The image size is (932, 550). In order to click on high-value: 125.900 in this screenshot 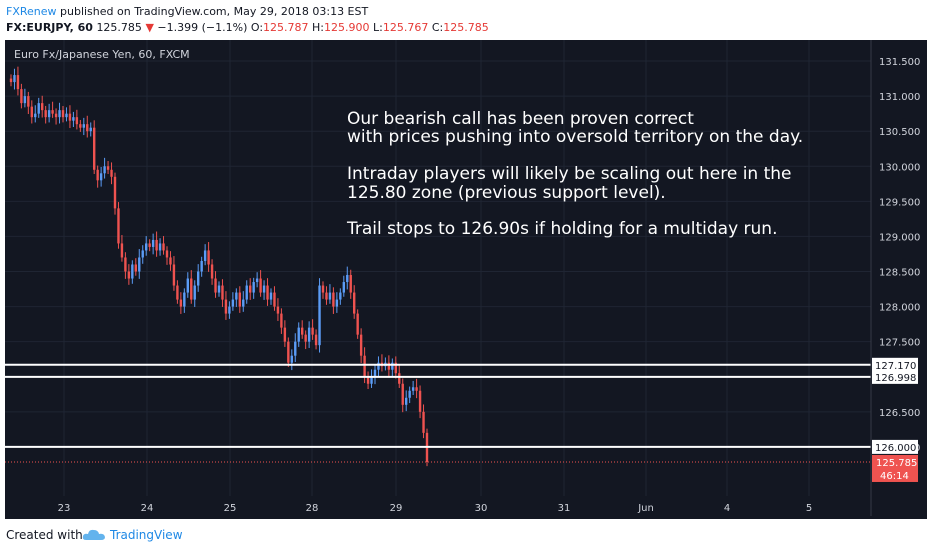, I will do `click(347, 27)`.